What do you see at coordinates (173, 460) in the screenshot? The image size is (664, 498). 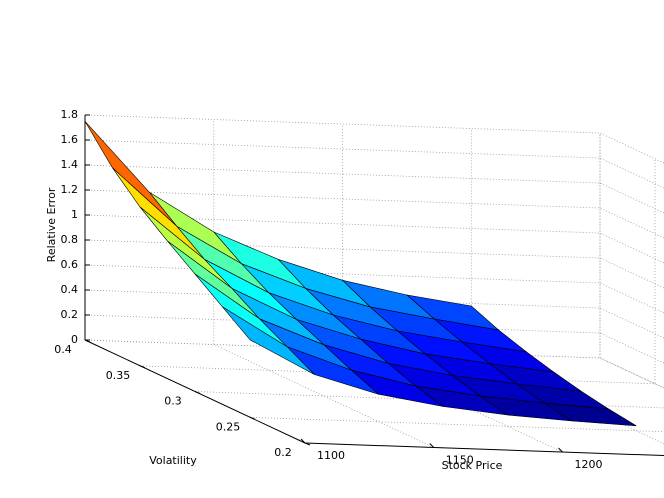 I see `y-axis-label: Volatility` at bounding box center [173, 460].